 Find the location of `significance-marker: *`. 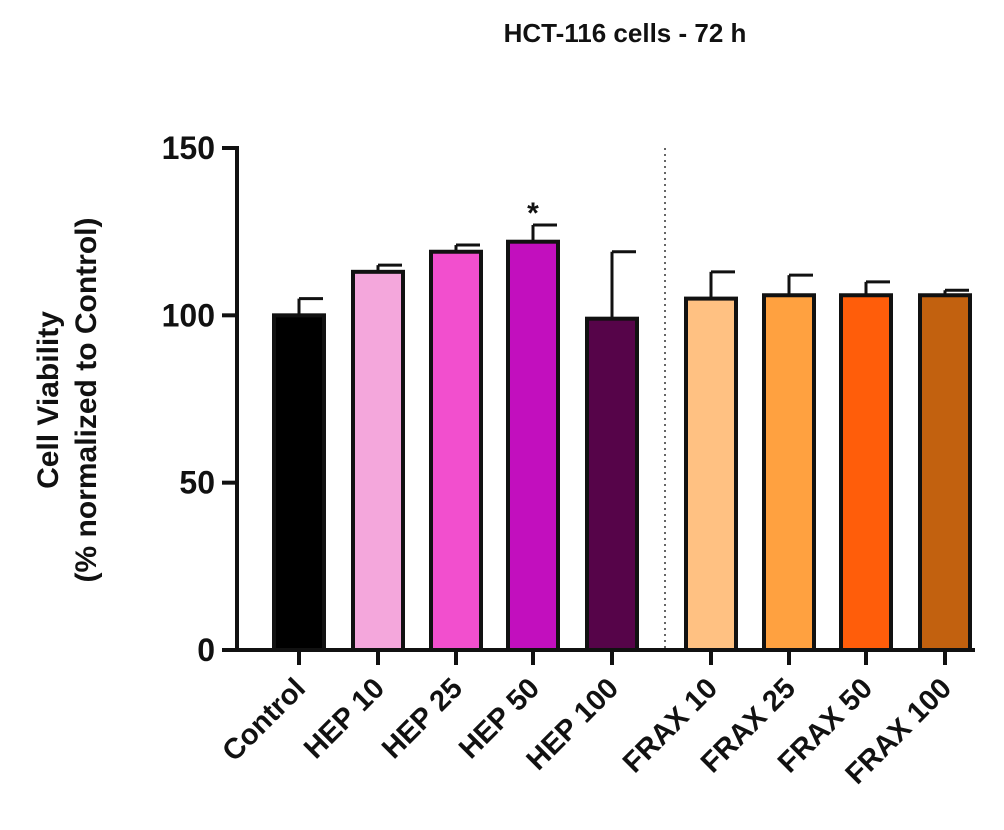

significance-marker: * is located at coordinates (533, 213).